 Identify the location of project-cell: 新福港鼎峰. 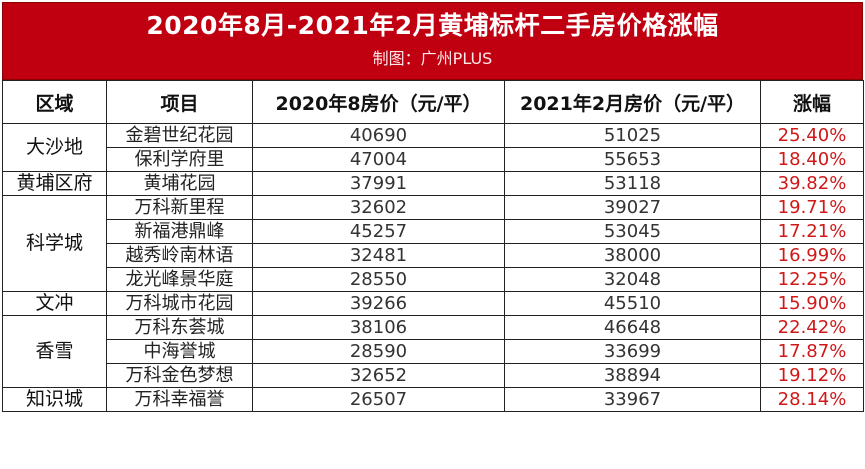
(179, 231).